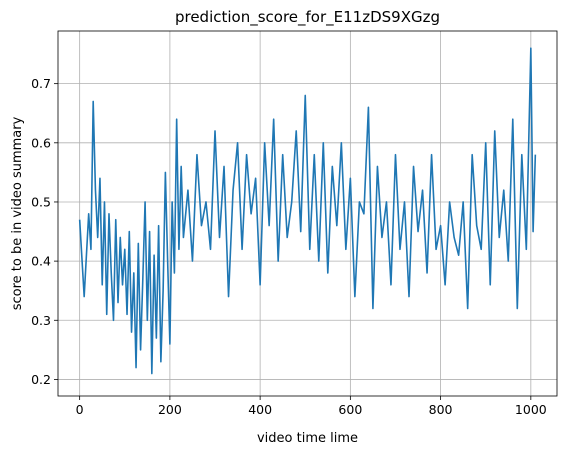 This screenshot has height=455, width=567. Describe the element at coordinates (441, 409) in the screenshot. I see `x-tick-label: 800` at that location.